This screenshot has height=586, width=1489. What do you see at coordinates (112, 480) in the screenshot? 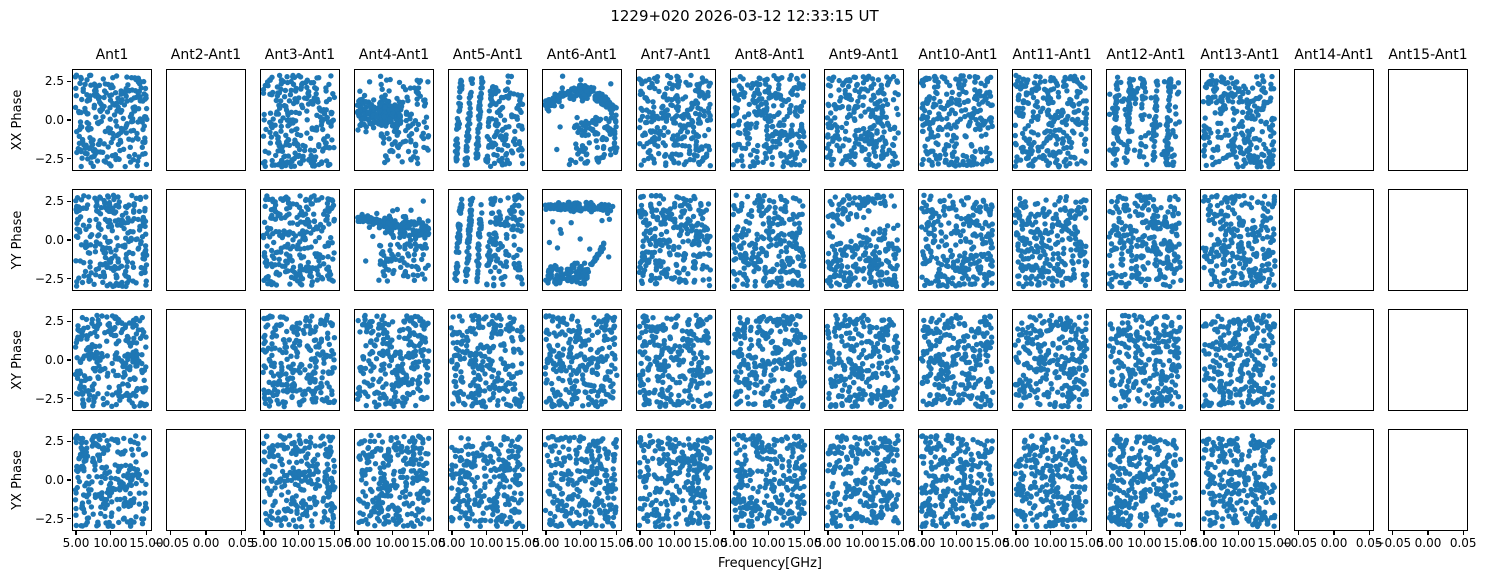
I see `panel-yx-phase-ant1` at bounding box center [112, 480].